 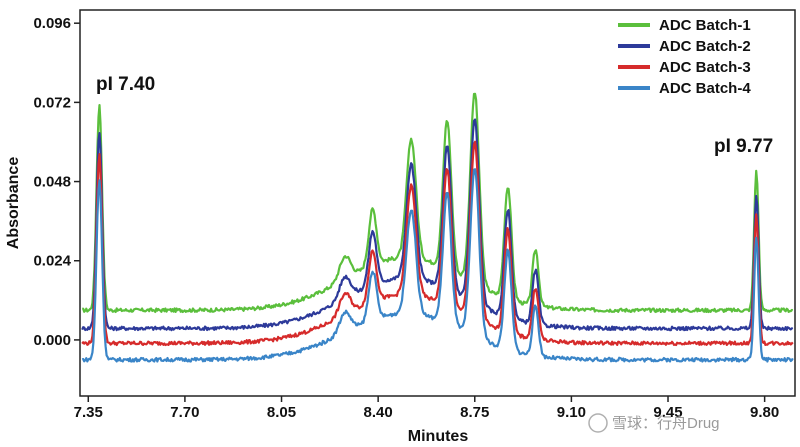 I want to click on x-tick-label: 7.70, so click(x=184, y=412).